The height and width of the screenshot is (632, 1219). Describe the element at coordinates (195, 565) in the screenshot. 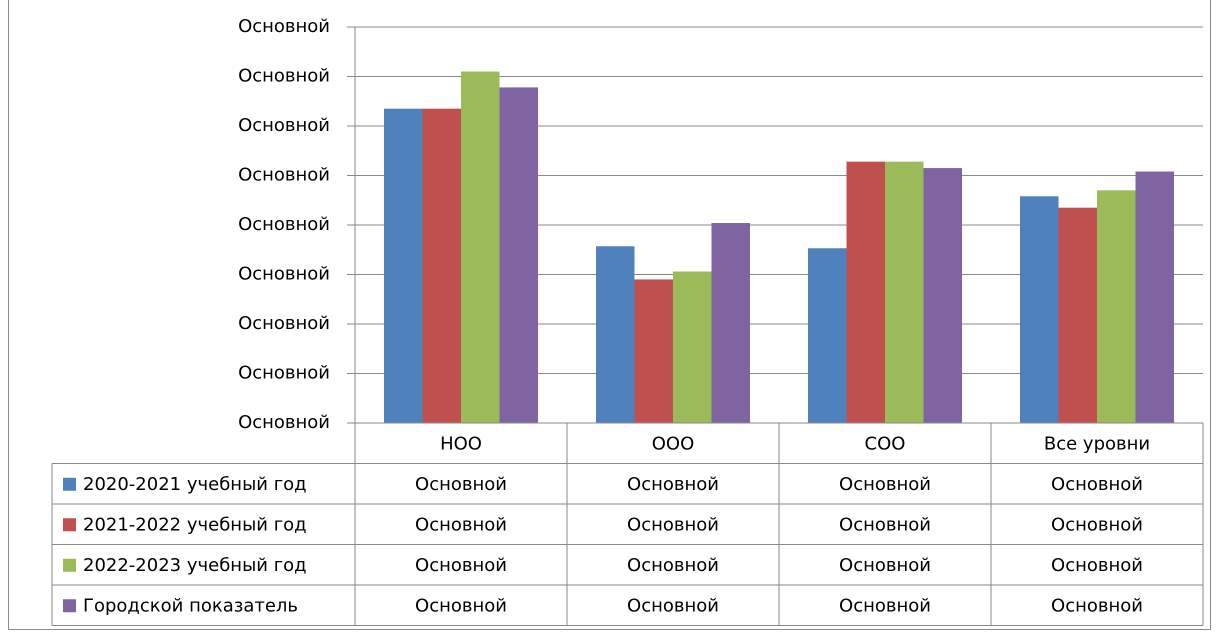

I see `legend-label: 2022-2023 учебный год` at that location.